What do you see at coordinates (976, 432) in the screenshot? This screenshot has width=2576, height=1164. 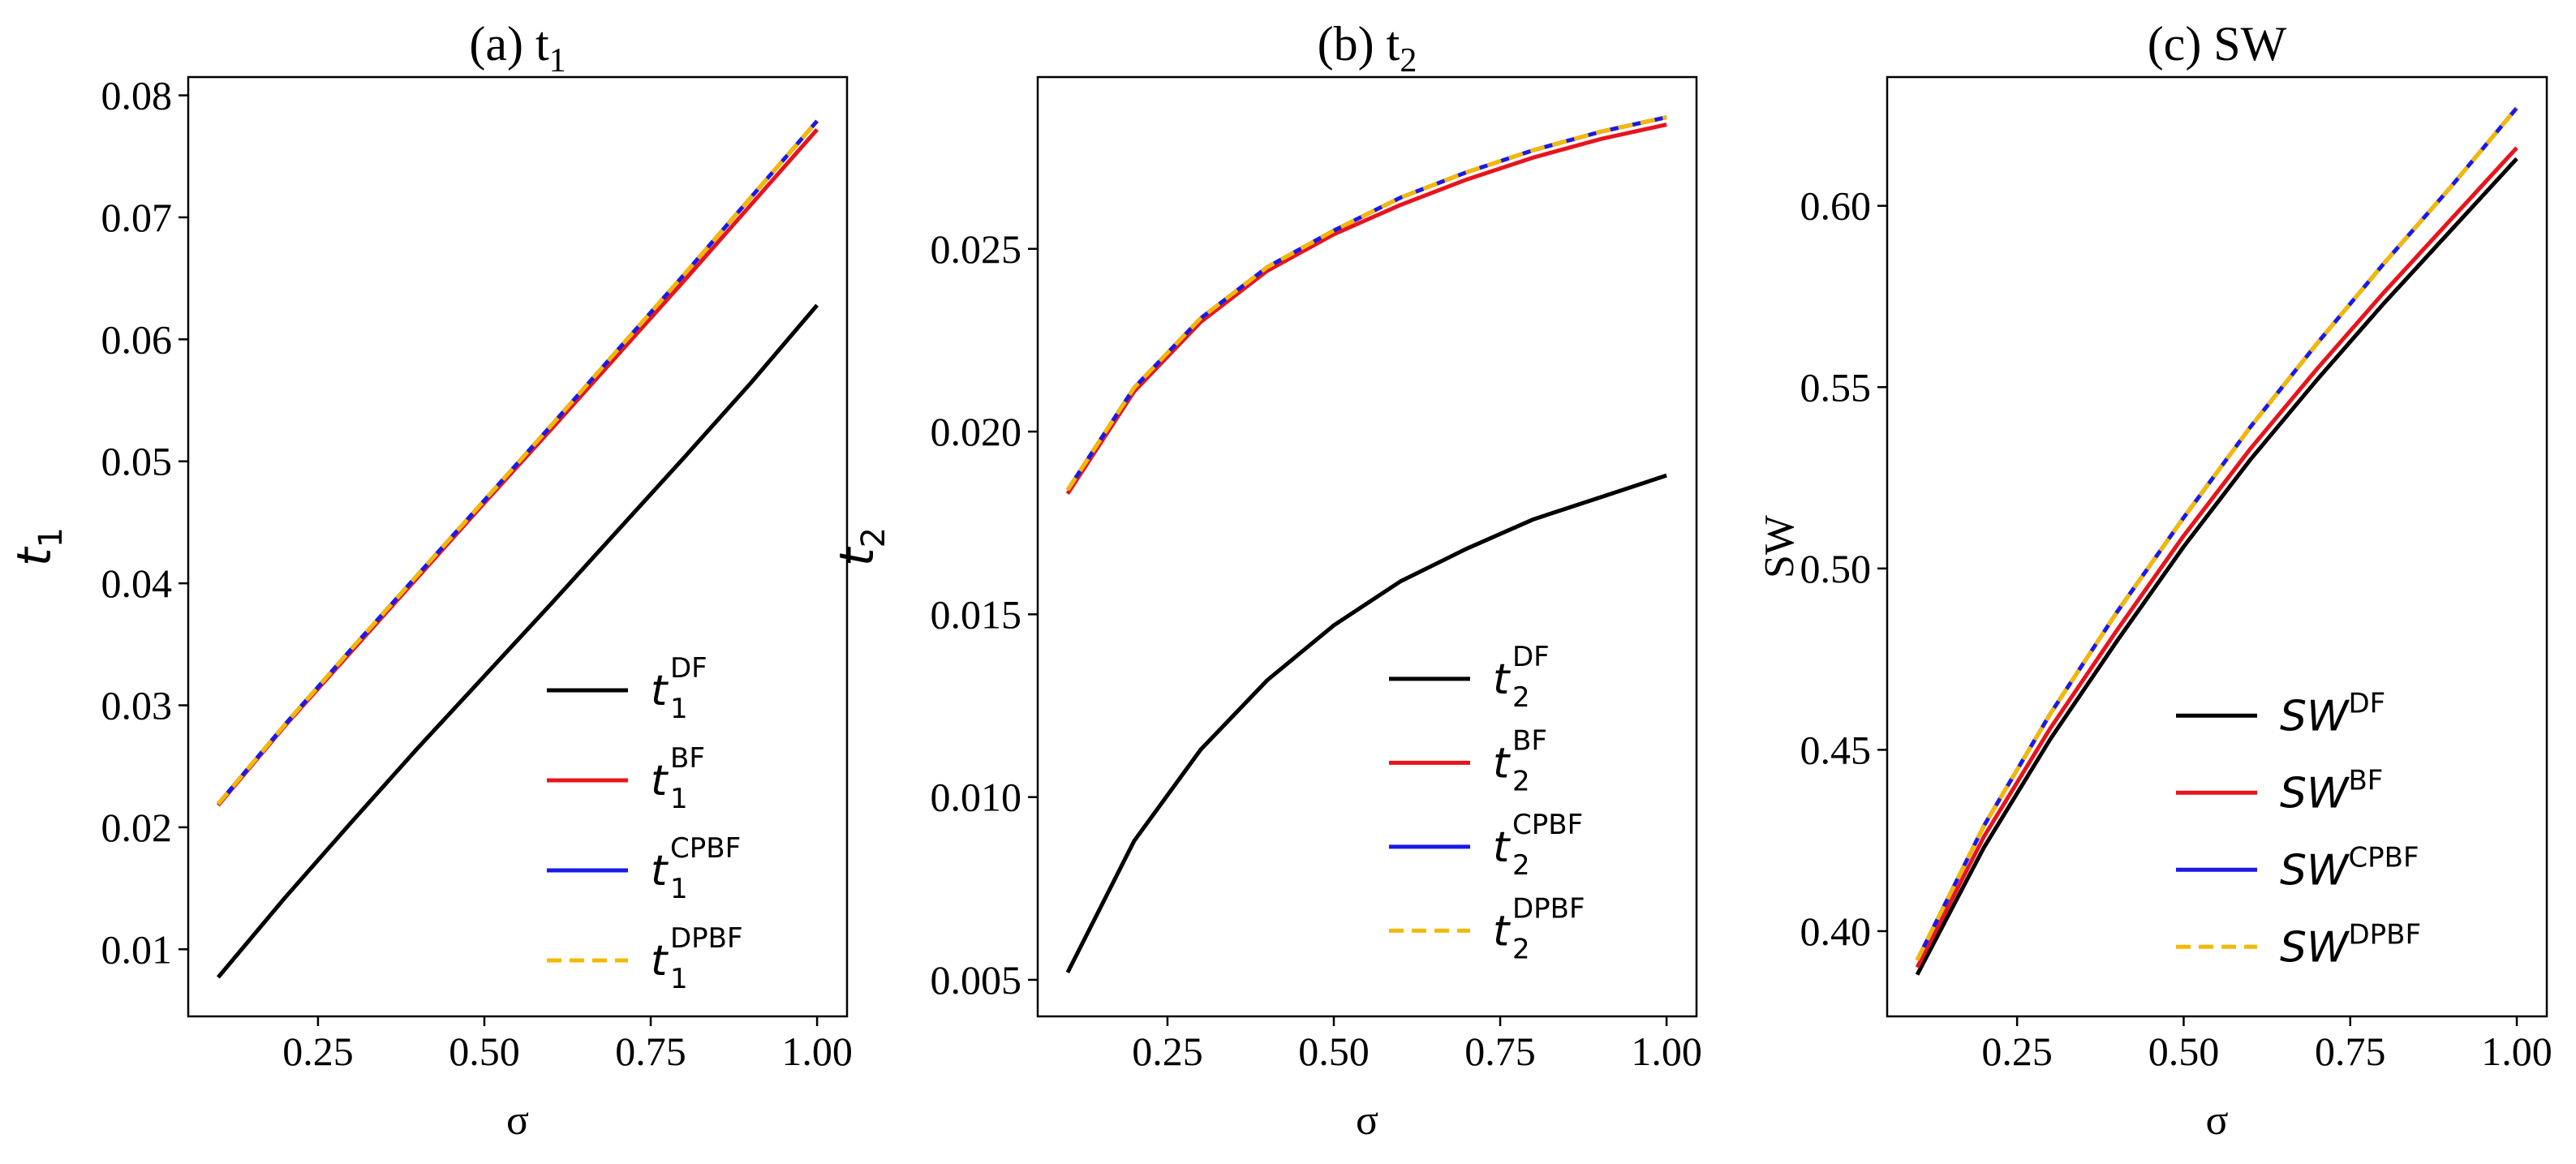 I see `y-tick-label: 0.020` at bounding box center [976, 432].